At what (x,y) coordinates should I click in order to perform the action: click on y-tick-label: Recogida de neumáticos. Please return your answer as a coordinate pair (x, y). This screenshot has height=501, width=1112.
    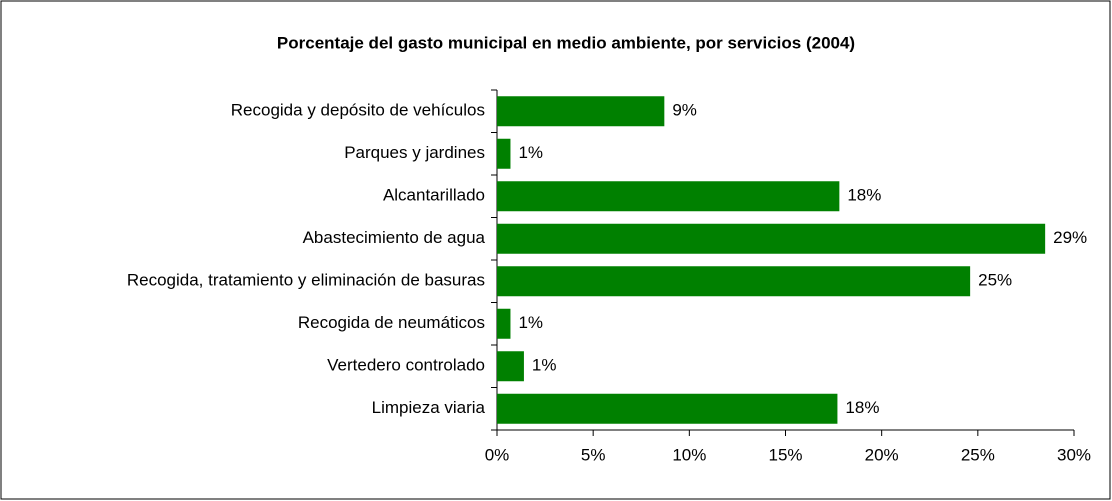
    Looking at the image, I should click on (391, 322).